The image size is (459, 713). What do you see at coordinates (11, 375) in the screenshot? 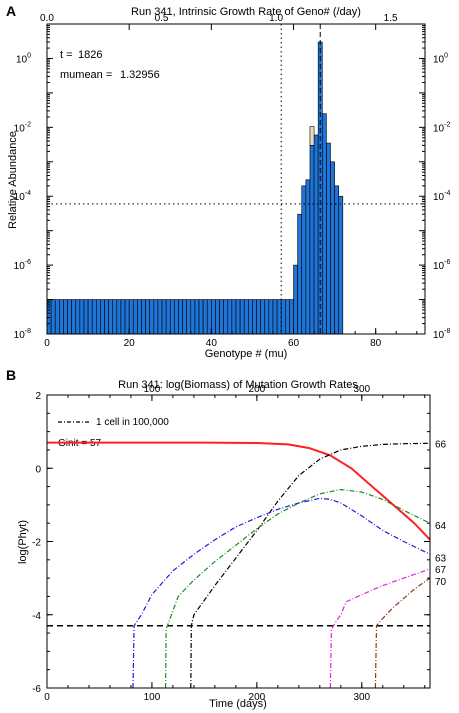
I see `panel-b-letter: B` at bounding box center [11, 375].